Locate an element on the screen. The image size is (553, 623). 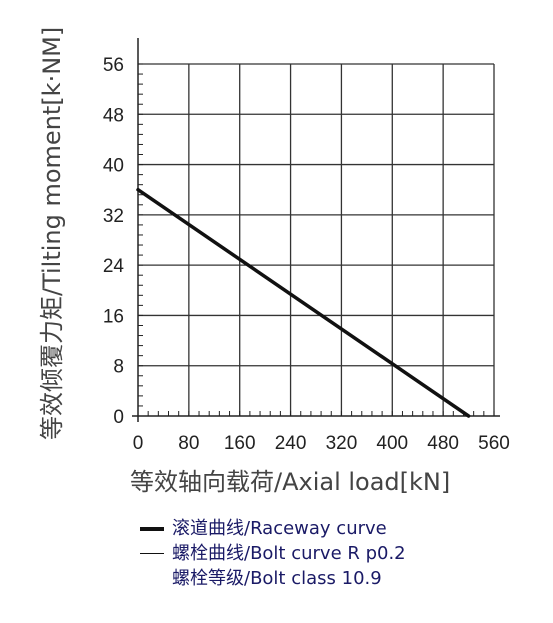
y-tick-label: 32 is located at coordinates (113, 216).